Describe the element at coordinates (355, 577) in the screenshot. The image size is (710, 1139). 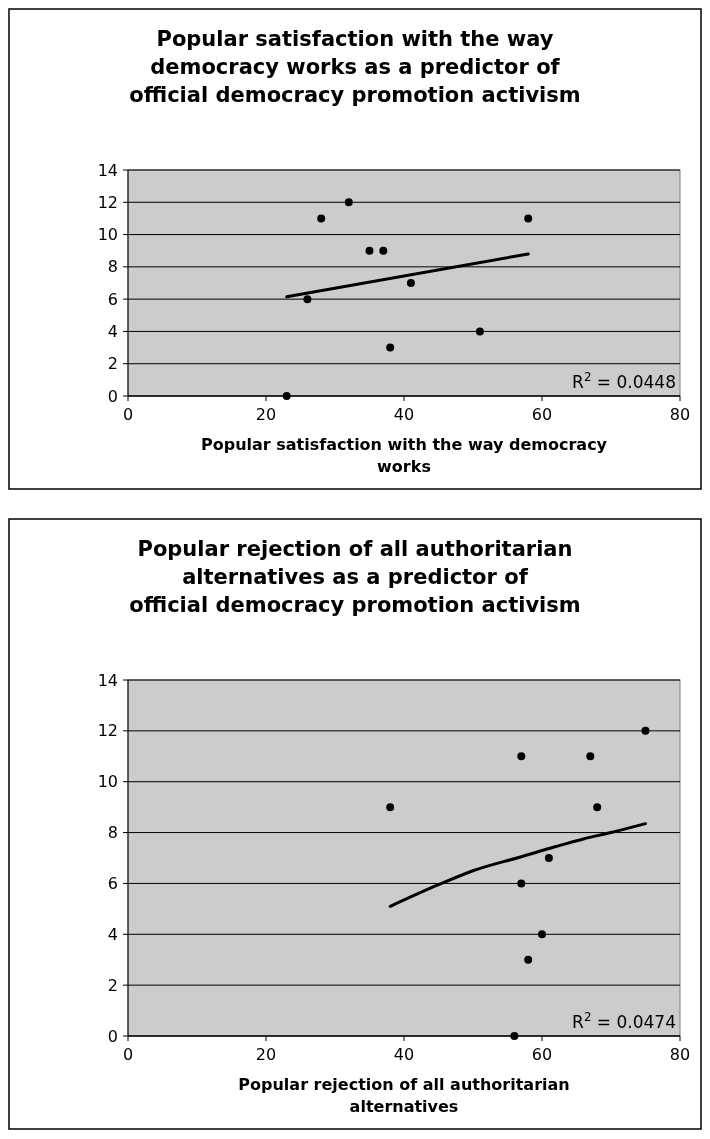
I see `chart-title: Popular rejection of all authoritarian alternatives as a predictor of official democracy promotion activism` at that location.